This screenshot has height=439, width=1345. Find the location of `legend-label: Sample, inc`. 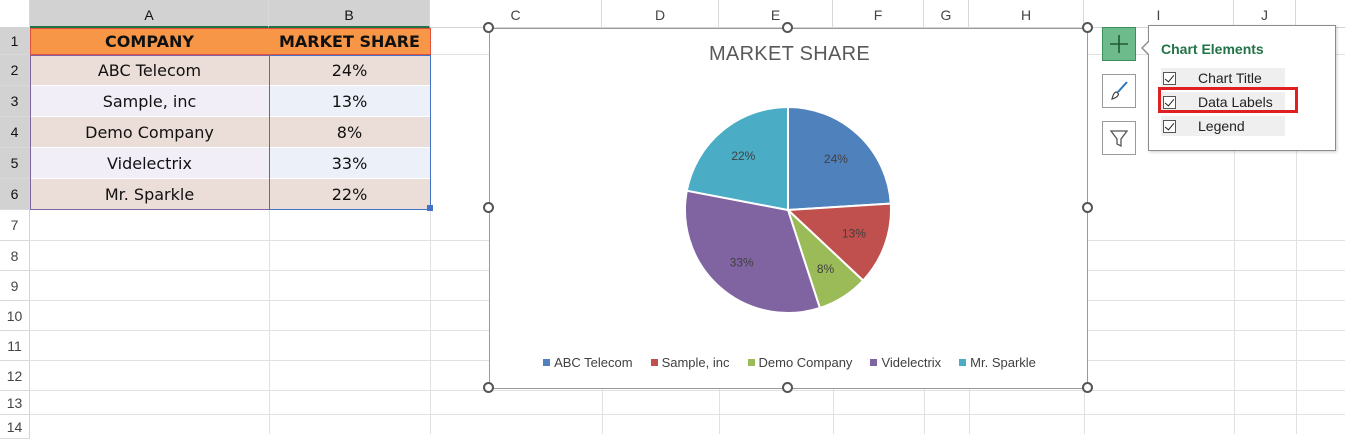

legend-label: Sample, inc is located at coordinates (695, 362).